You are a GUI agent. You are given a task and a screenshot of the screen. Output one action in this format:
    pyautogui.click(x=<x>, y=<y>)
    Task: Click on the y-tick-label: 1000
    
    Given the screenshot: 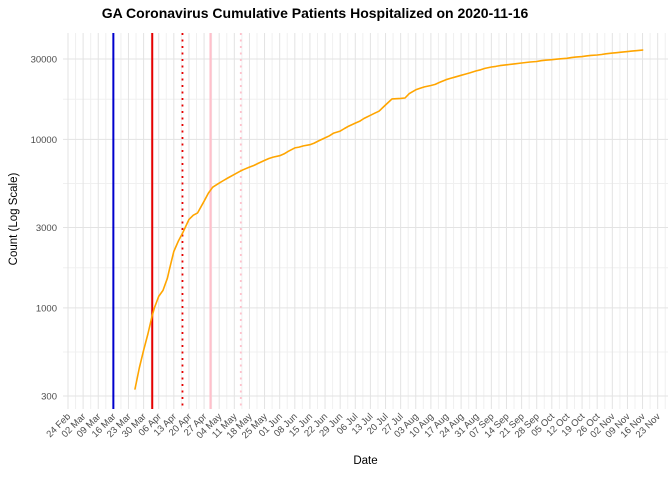 What is the action you would take?
    pyautogui.click(x=46, y=308)
    